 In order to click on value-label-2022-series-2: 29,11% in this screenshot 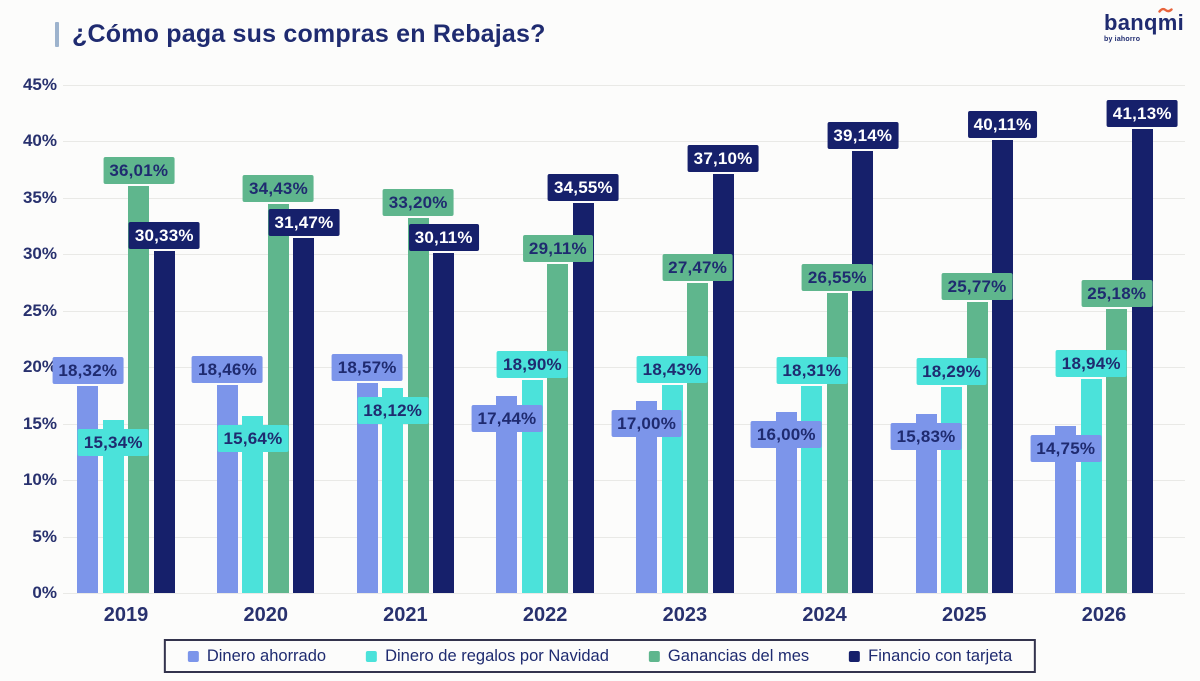, I will do `click(557, 249)`.